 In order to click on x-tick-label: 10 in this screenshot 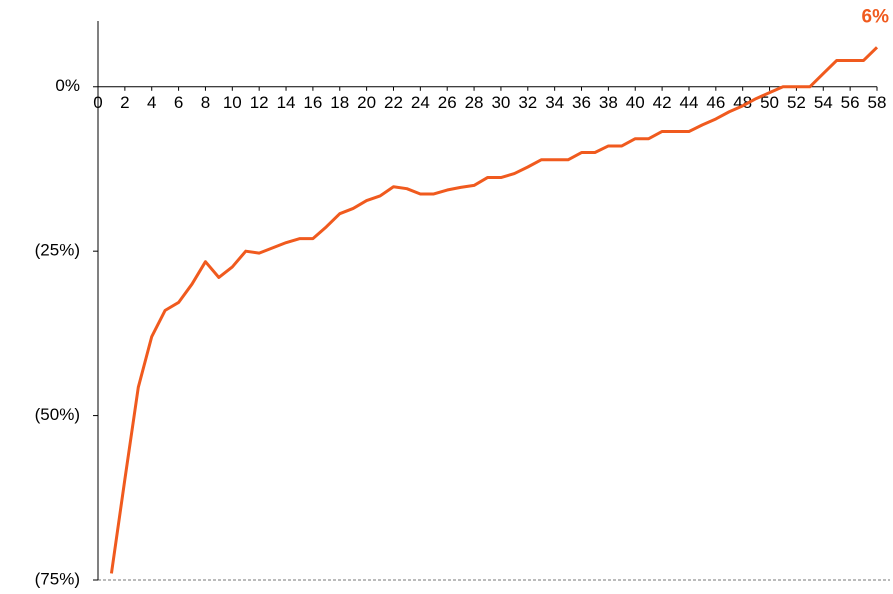, I will do `click(232, 102)`.